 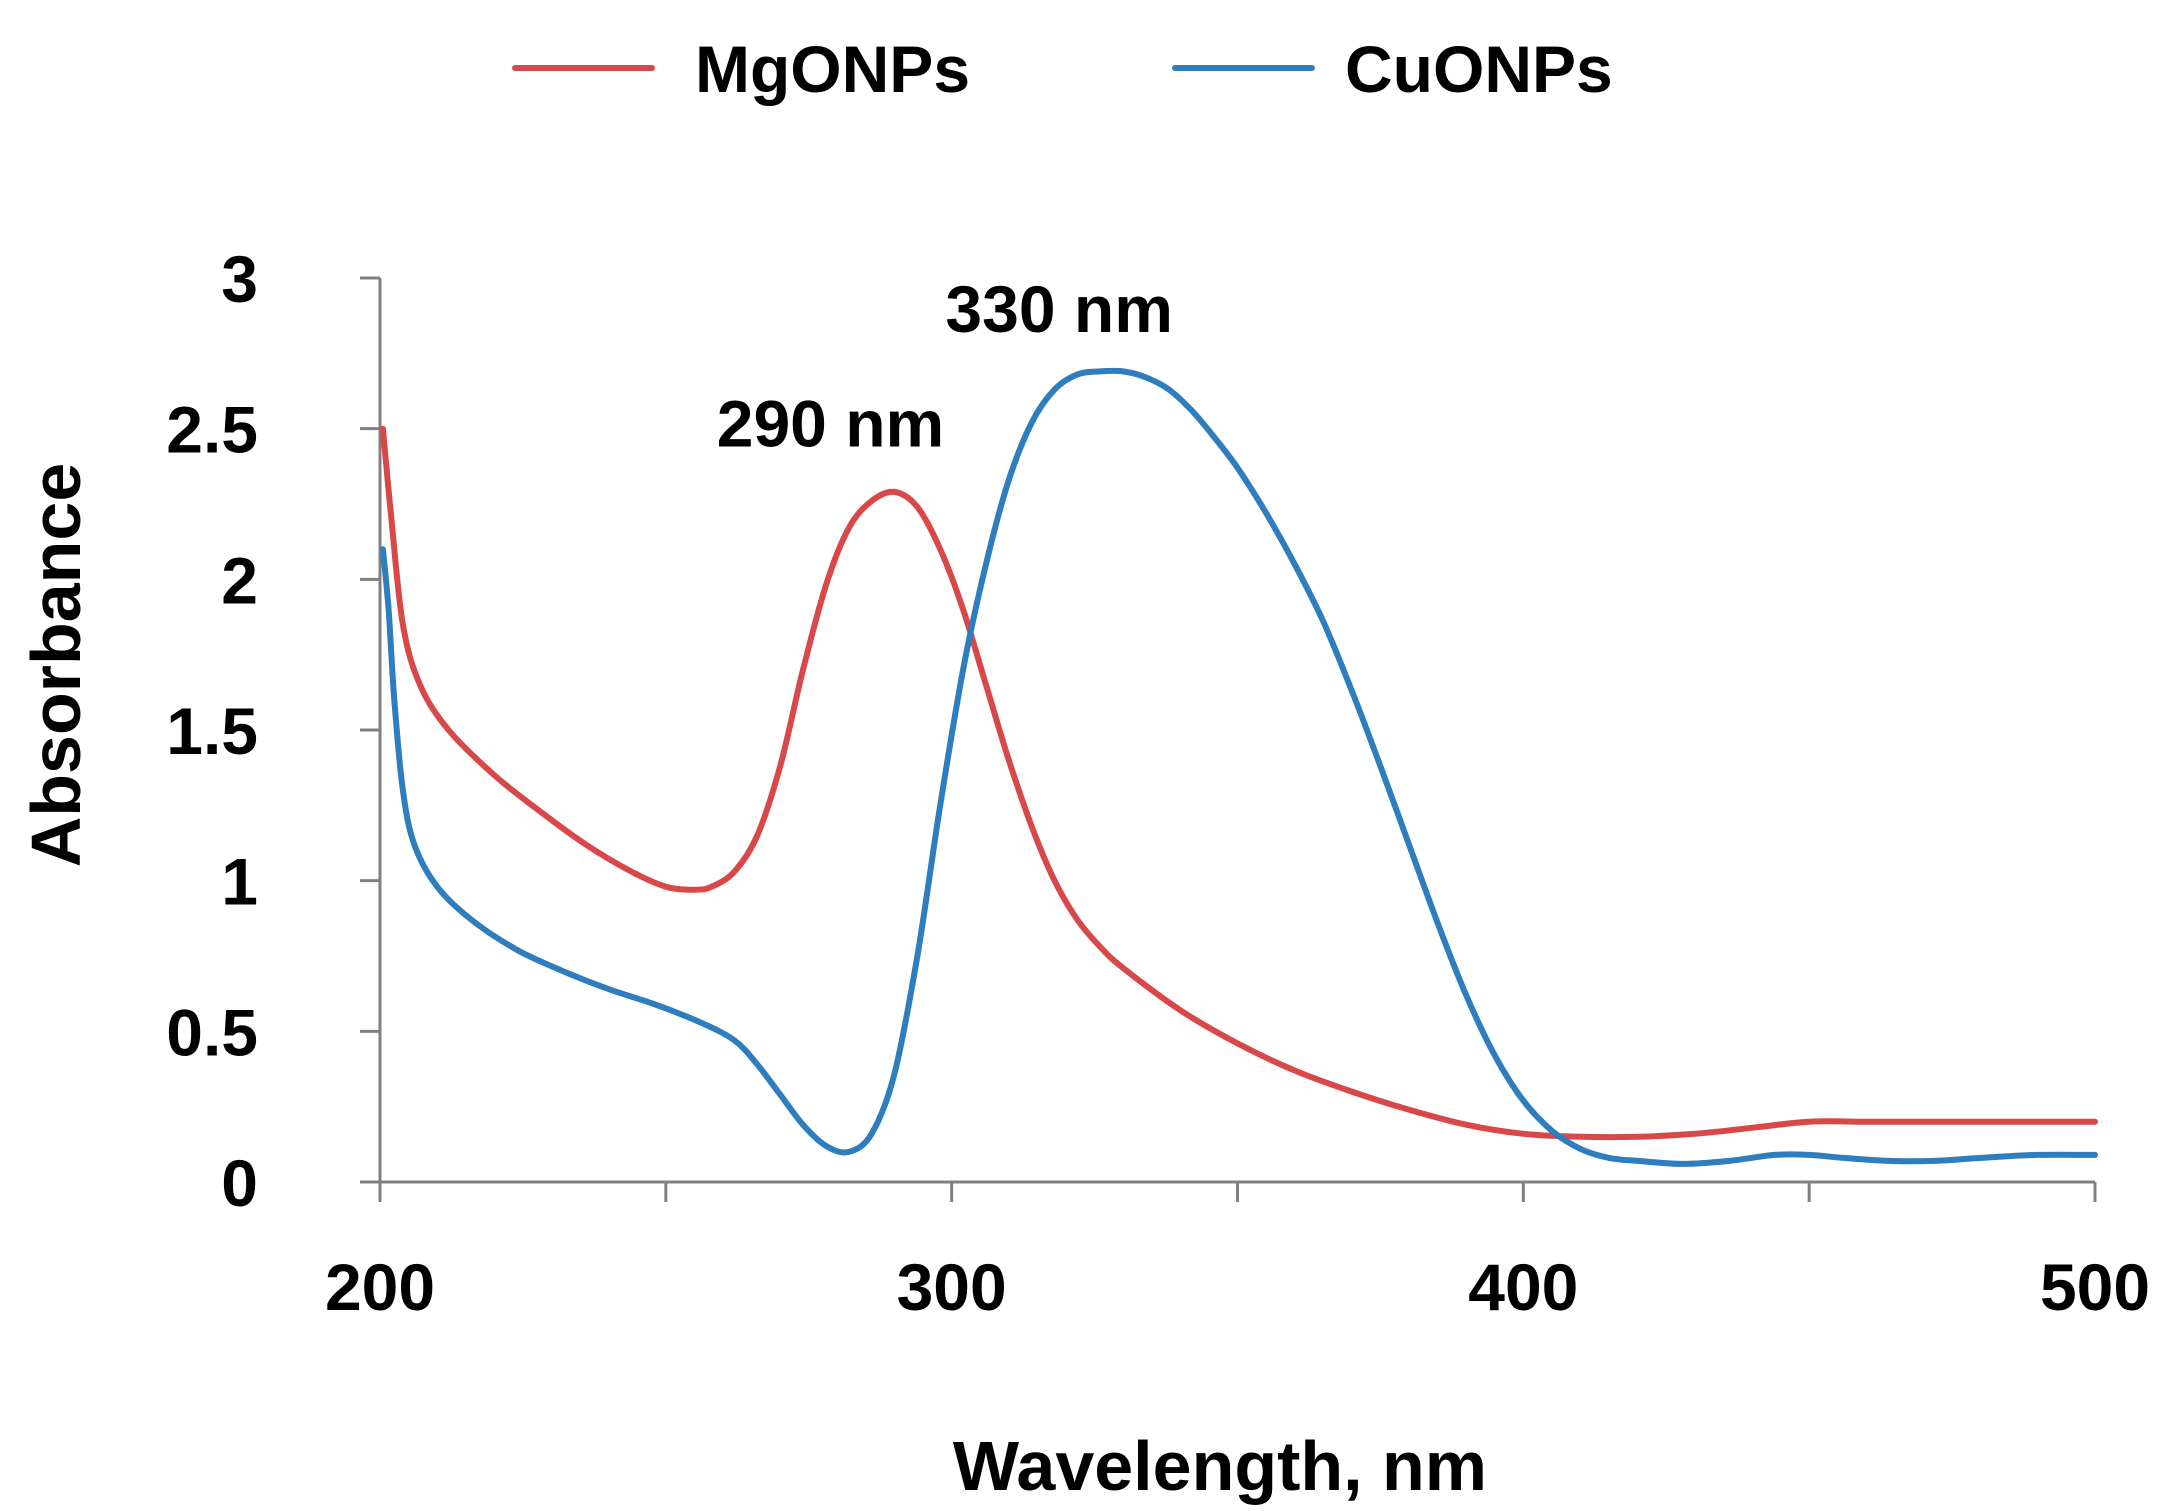 I want to click on peak-annotation: 290 nm, so click(x=830, y=424).